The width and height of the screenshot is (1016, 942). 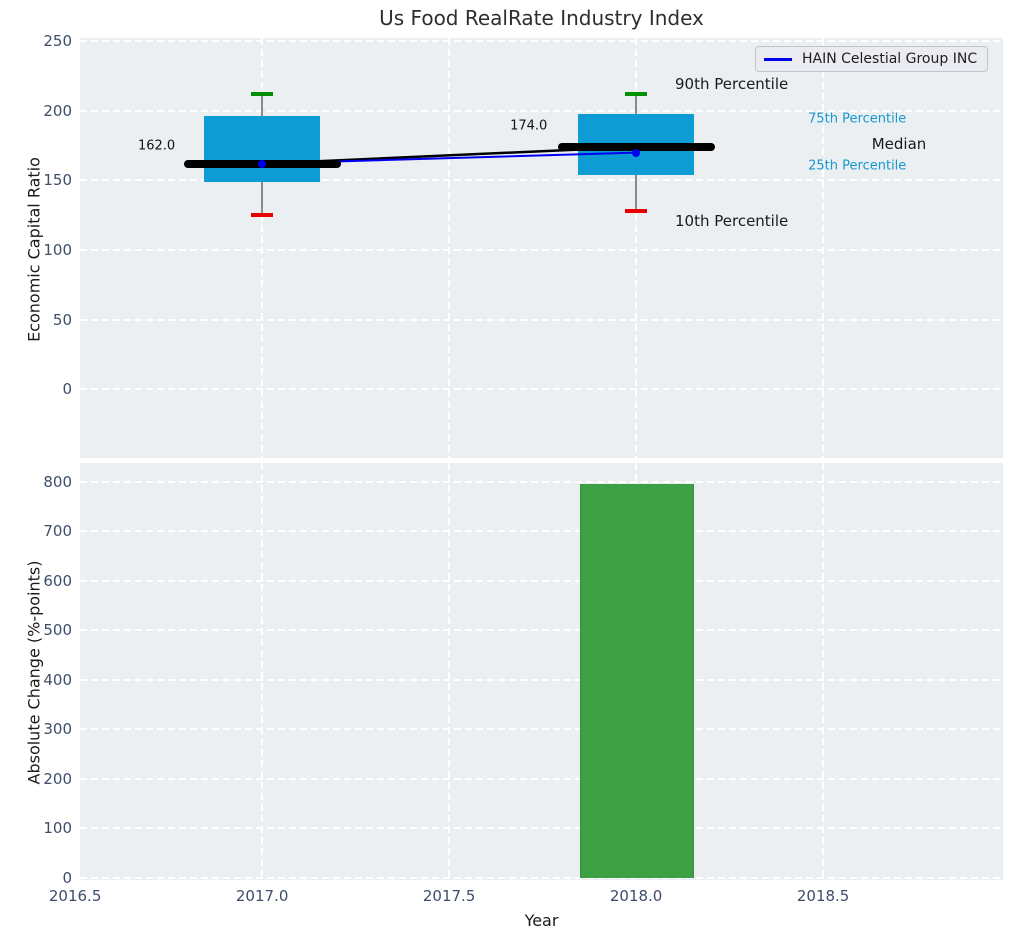 I want to click on y-tick-label: 50, so click(x=62, y=319).